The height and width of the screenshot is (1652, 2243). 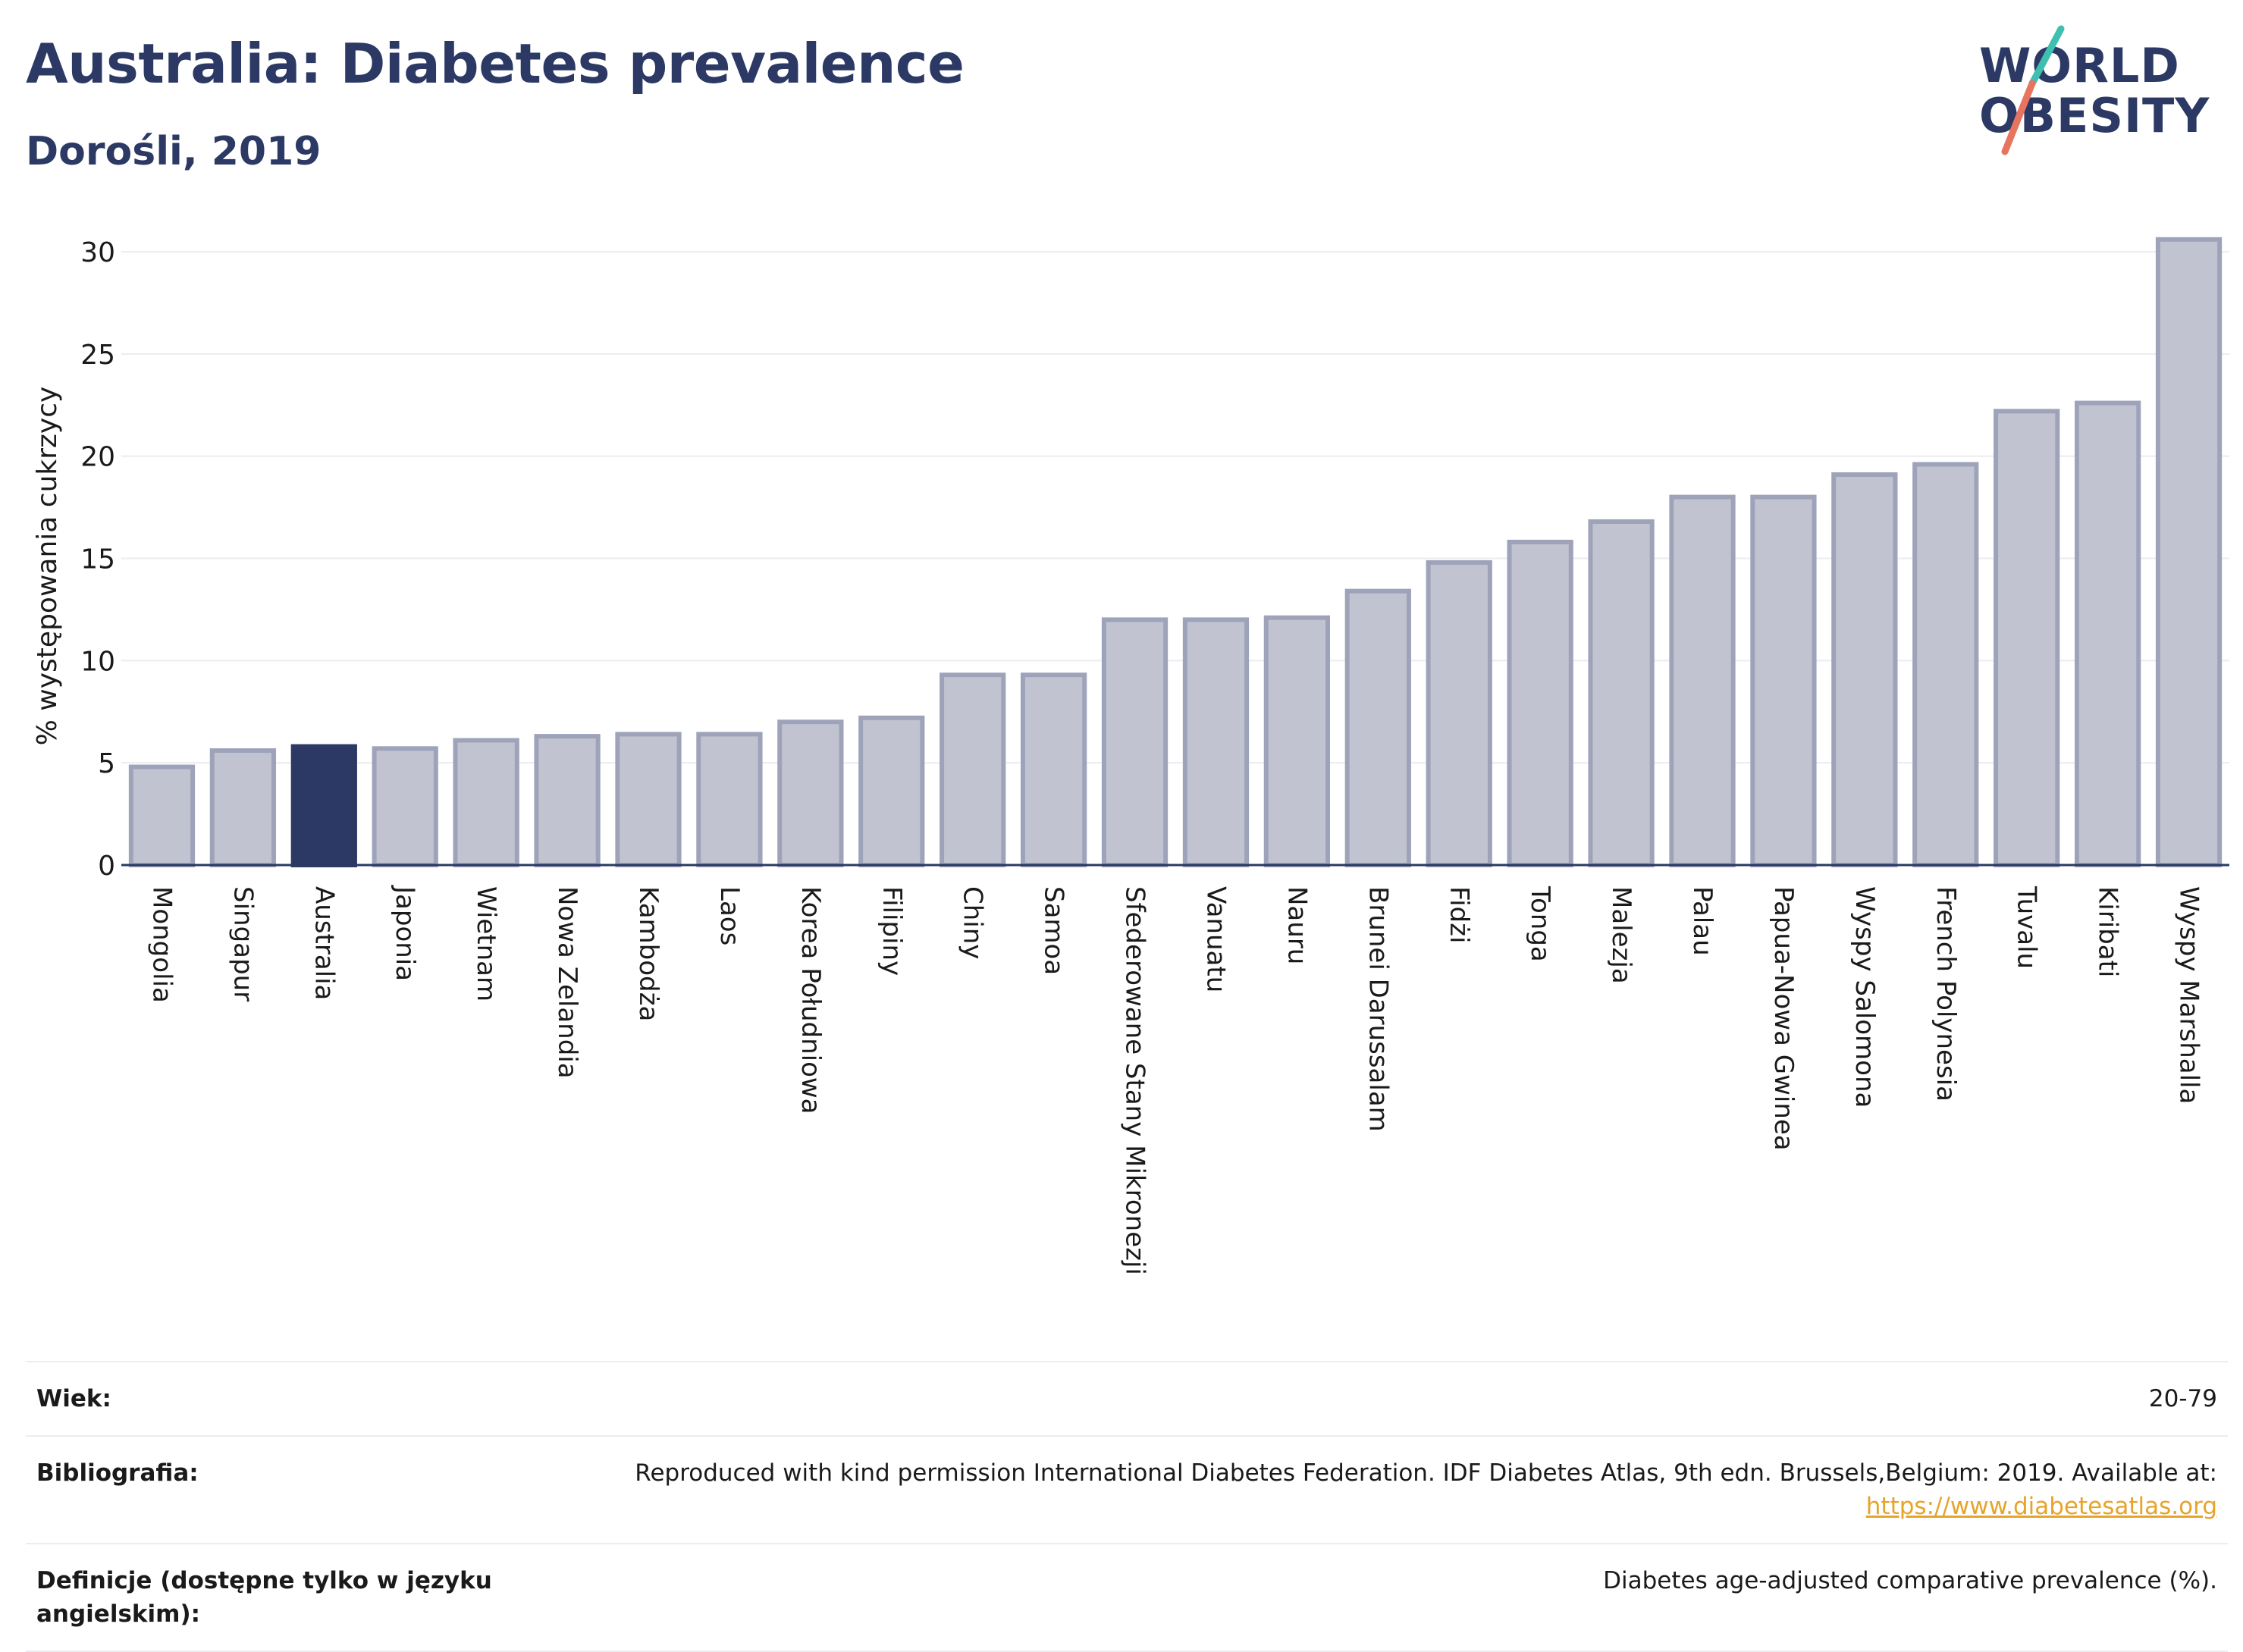 I want to click on diabetes-atlas-link: https://www.diabetesatlas.org, so click(x=2041, y=1506).